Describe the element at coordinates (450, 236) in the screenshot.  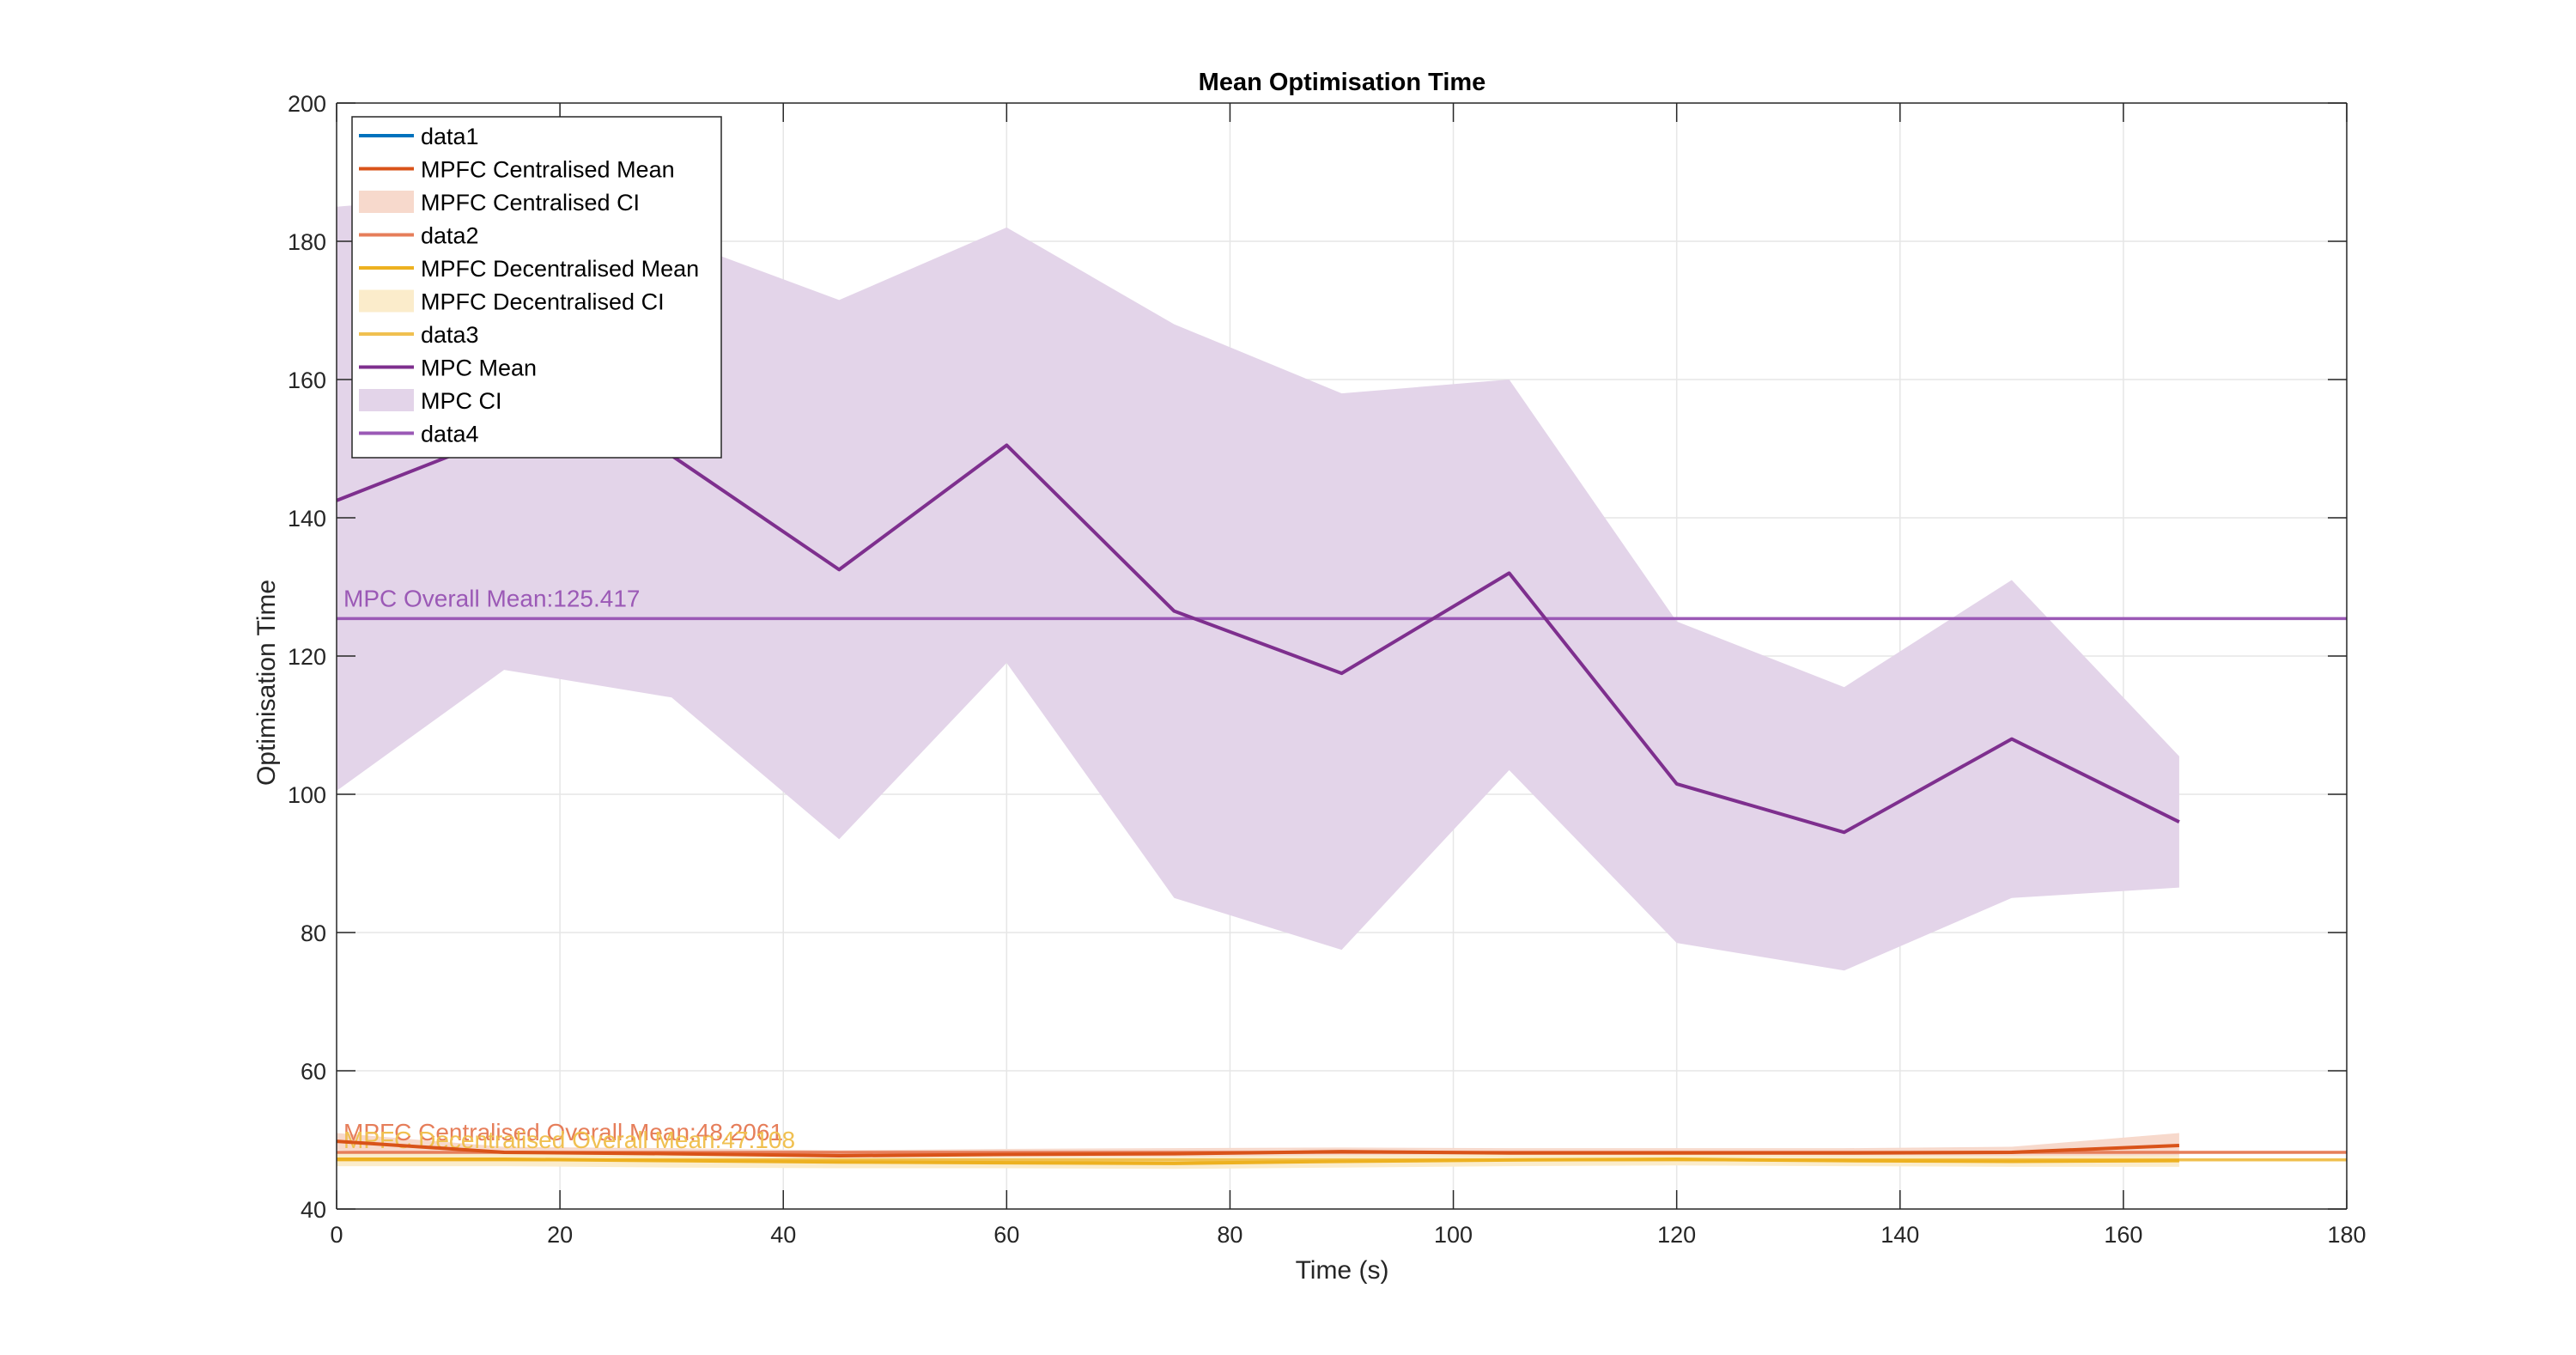
I see `legend-label-data2: data2` at that location.